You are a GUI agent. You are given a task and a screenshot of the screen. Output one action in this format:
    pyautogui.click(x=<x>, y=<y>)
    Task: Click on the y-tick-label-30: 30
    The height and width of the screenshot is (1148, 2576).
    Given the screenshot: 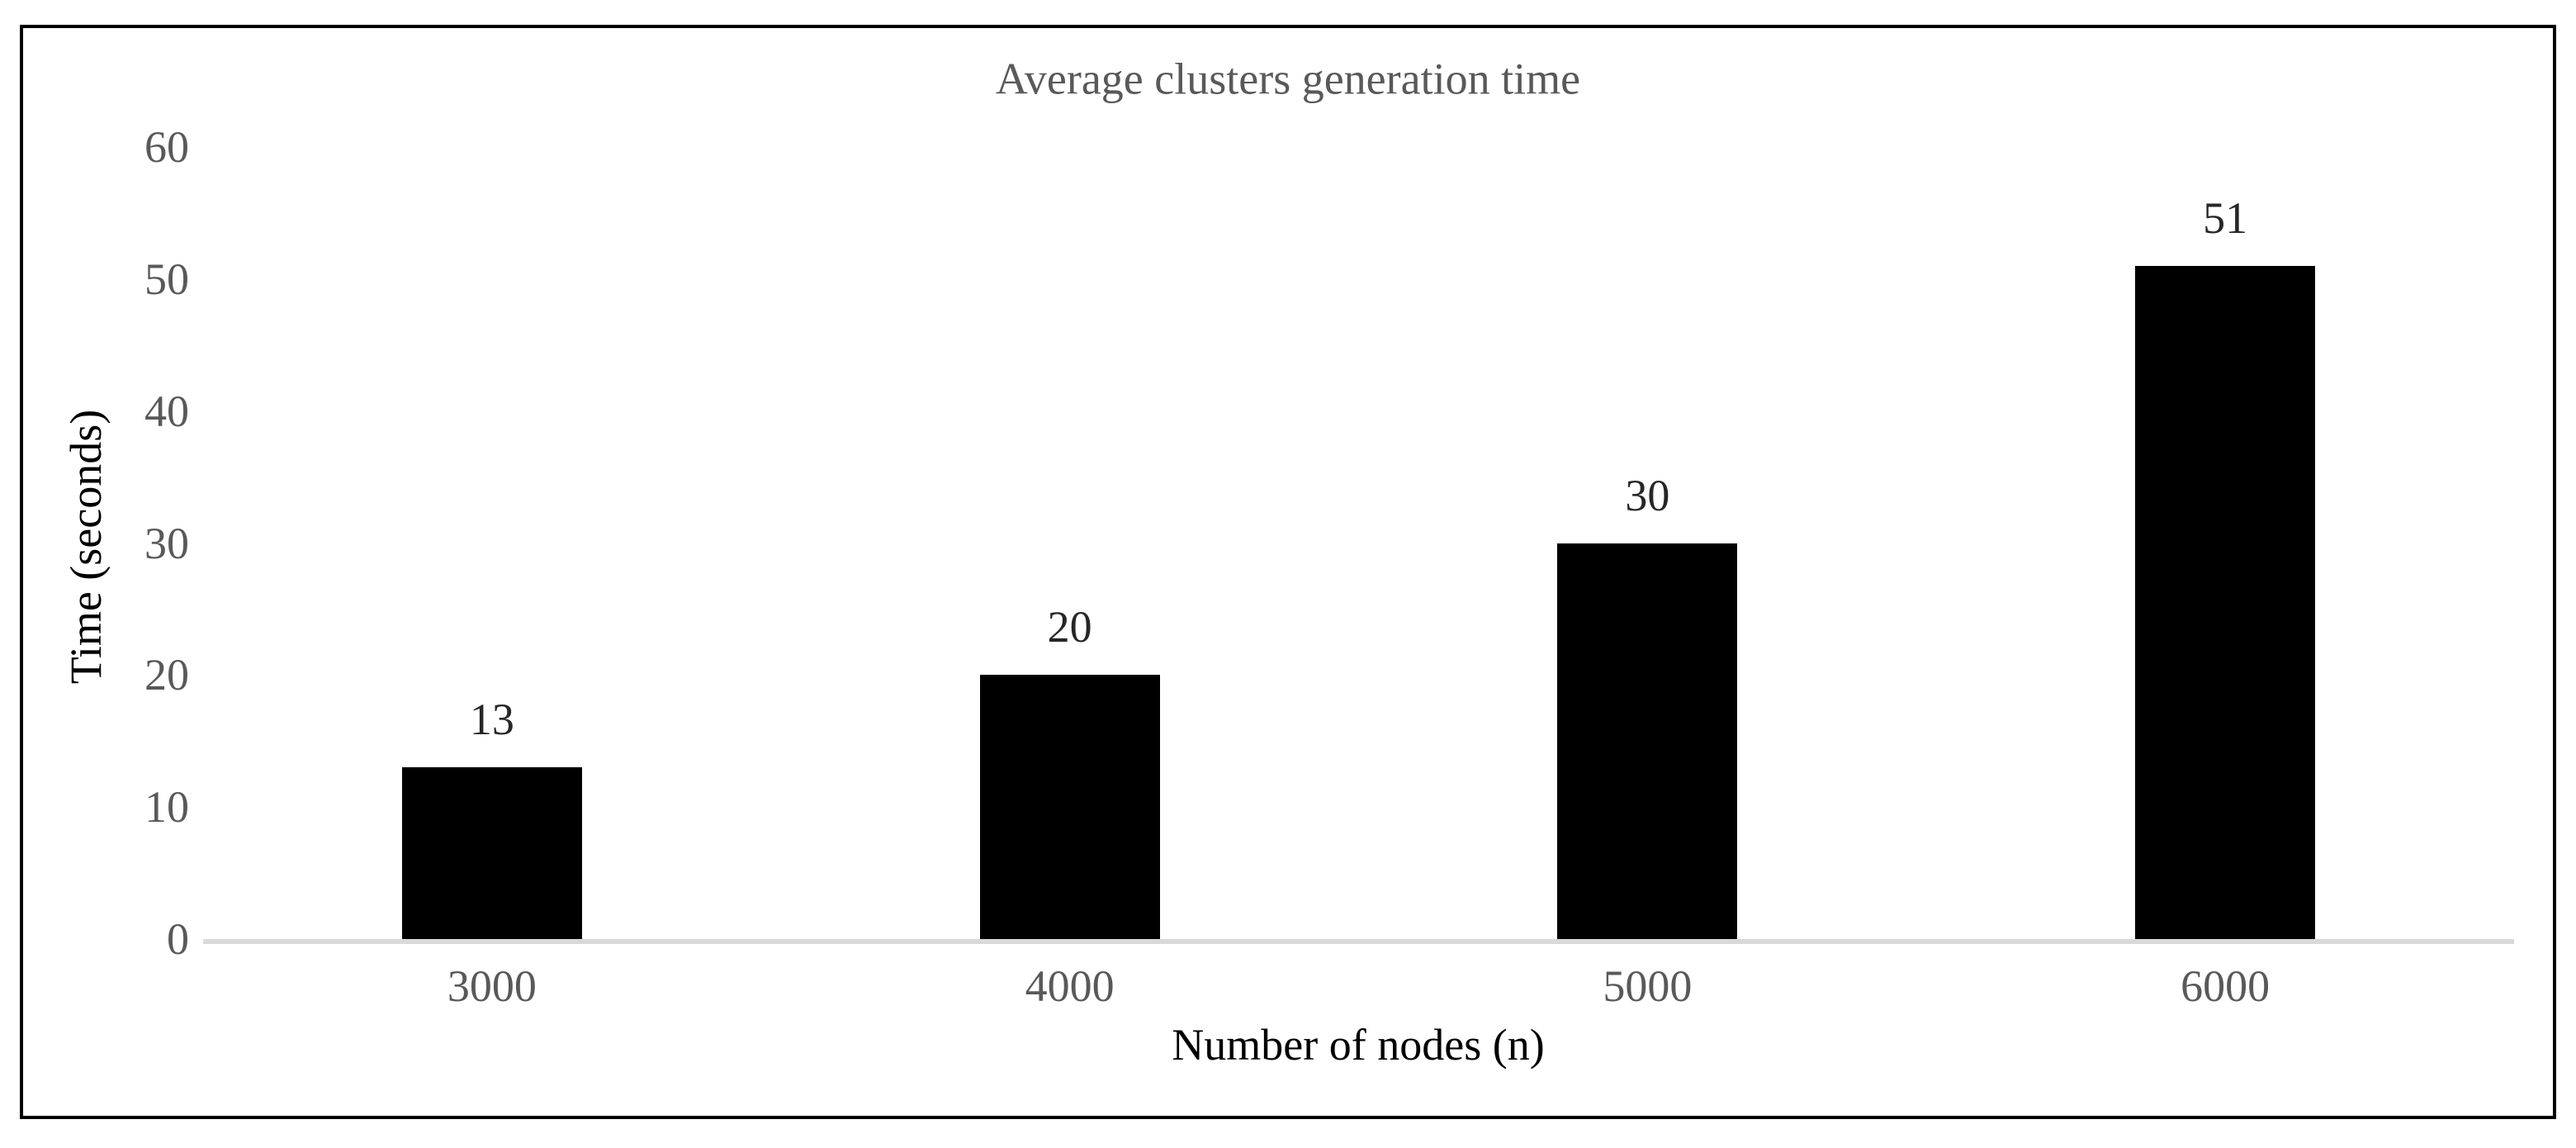 What is the action you would take?
    pyautogui.click(x=166, y=543)
    